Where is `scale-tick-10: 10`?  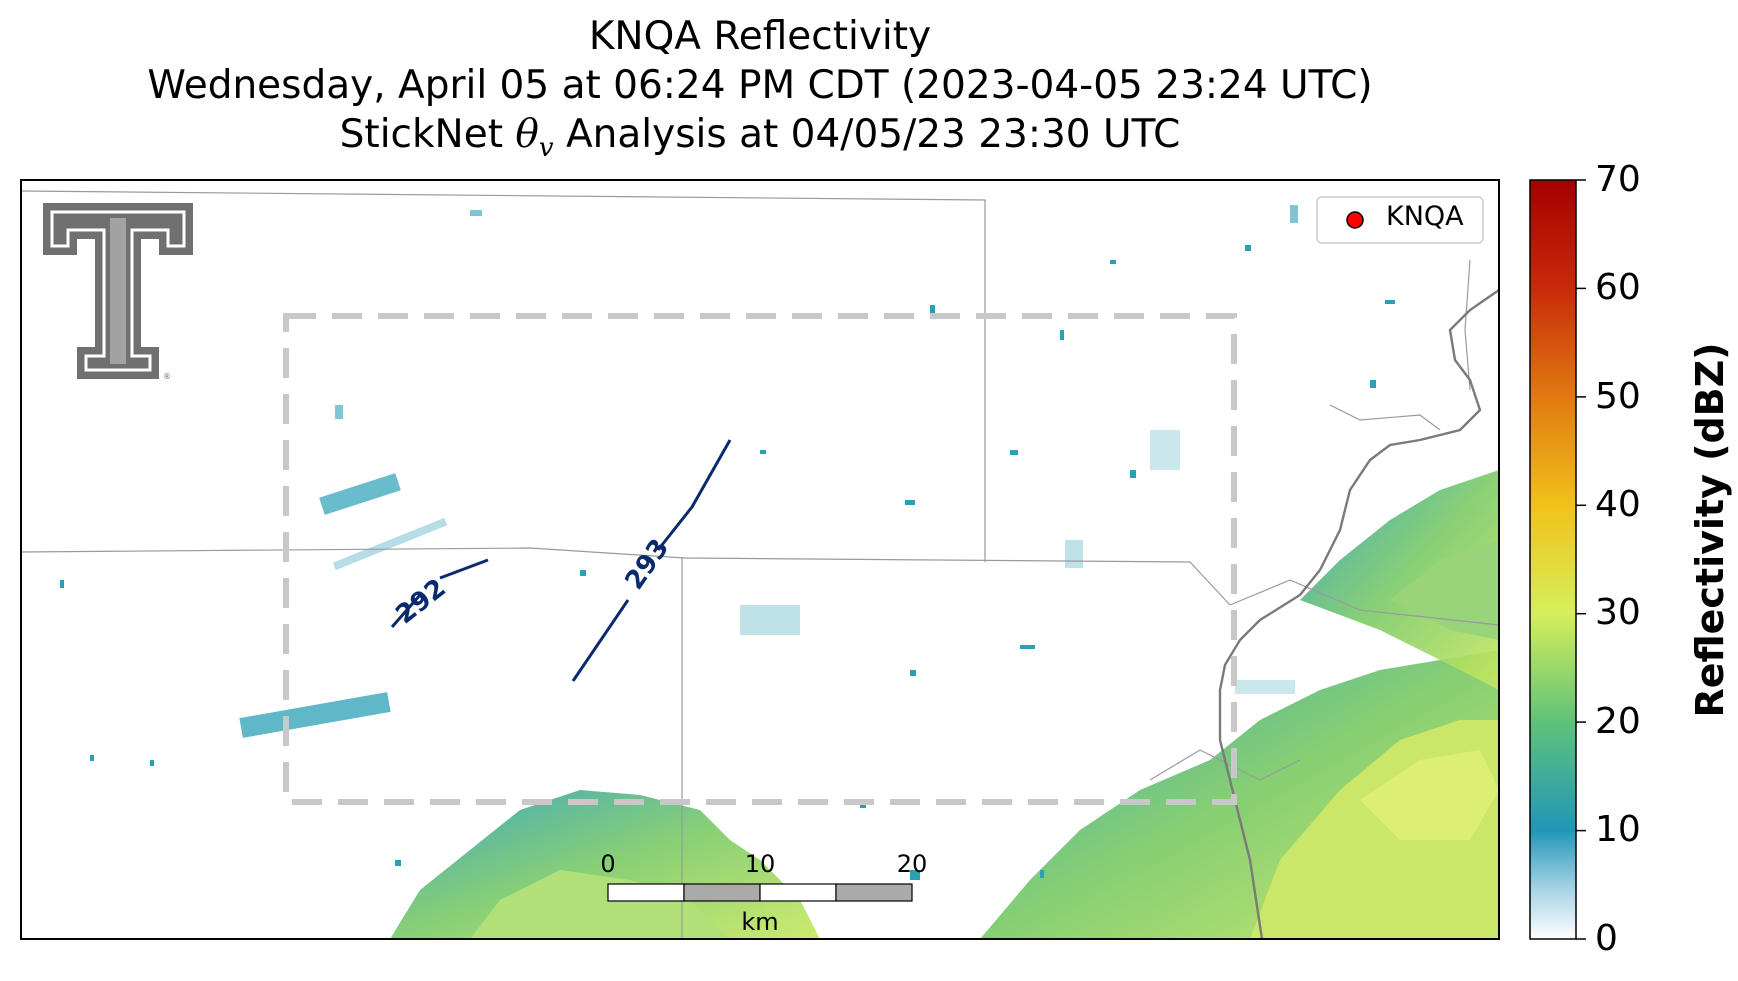
scale-tick-10: 10 is located at coordinates (760, 864).